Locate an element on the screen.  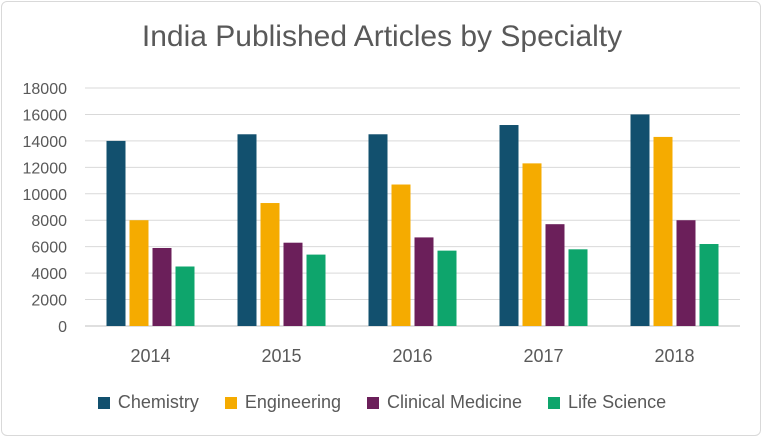
bar-chemistry-2015 is located at coordinates (247, 230).